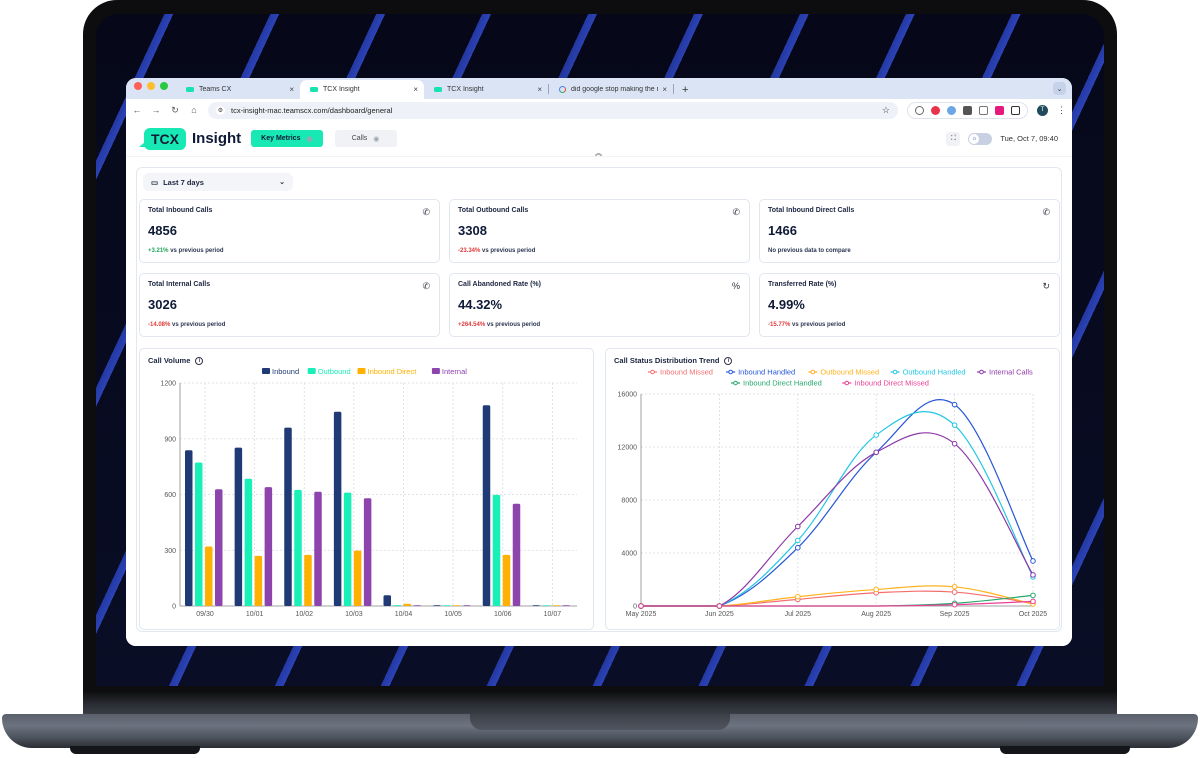  I want to click on browser-tab-active: TCX Insight ×, so click(362, 89).